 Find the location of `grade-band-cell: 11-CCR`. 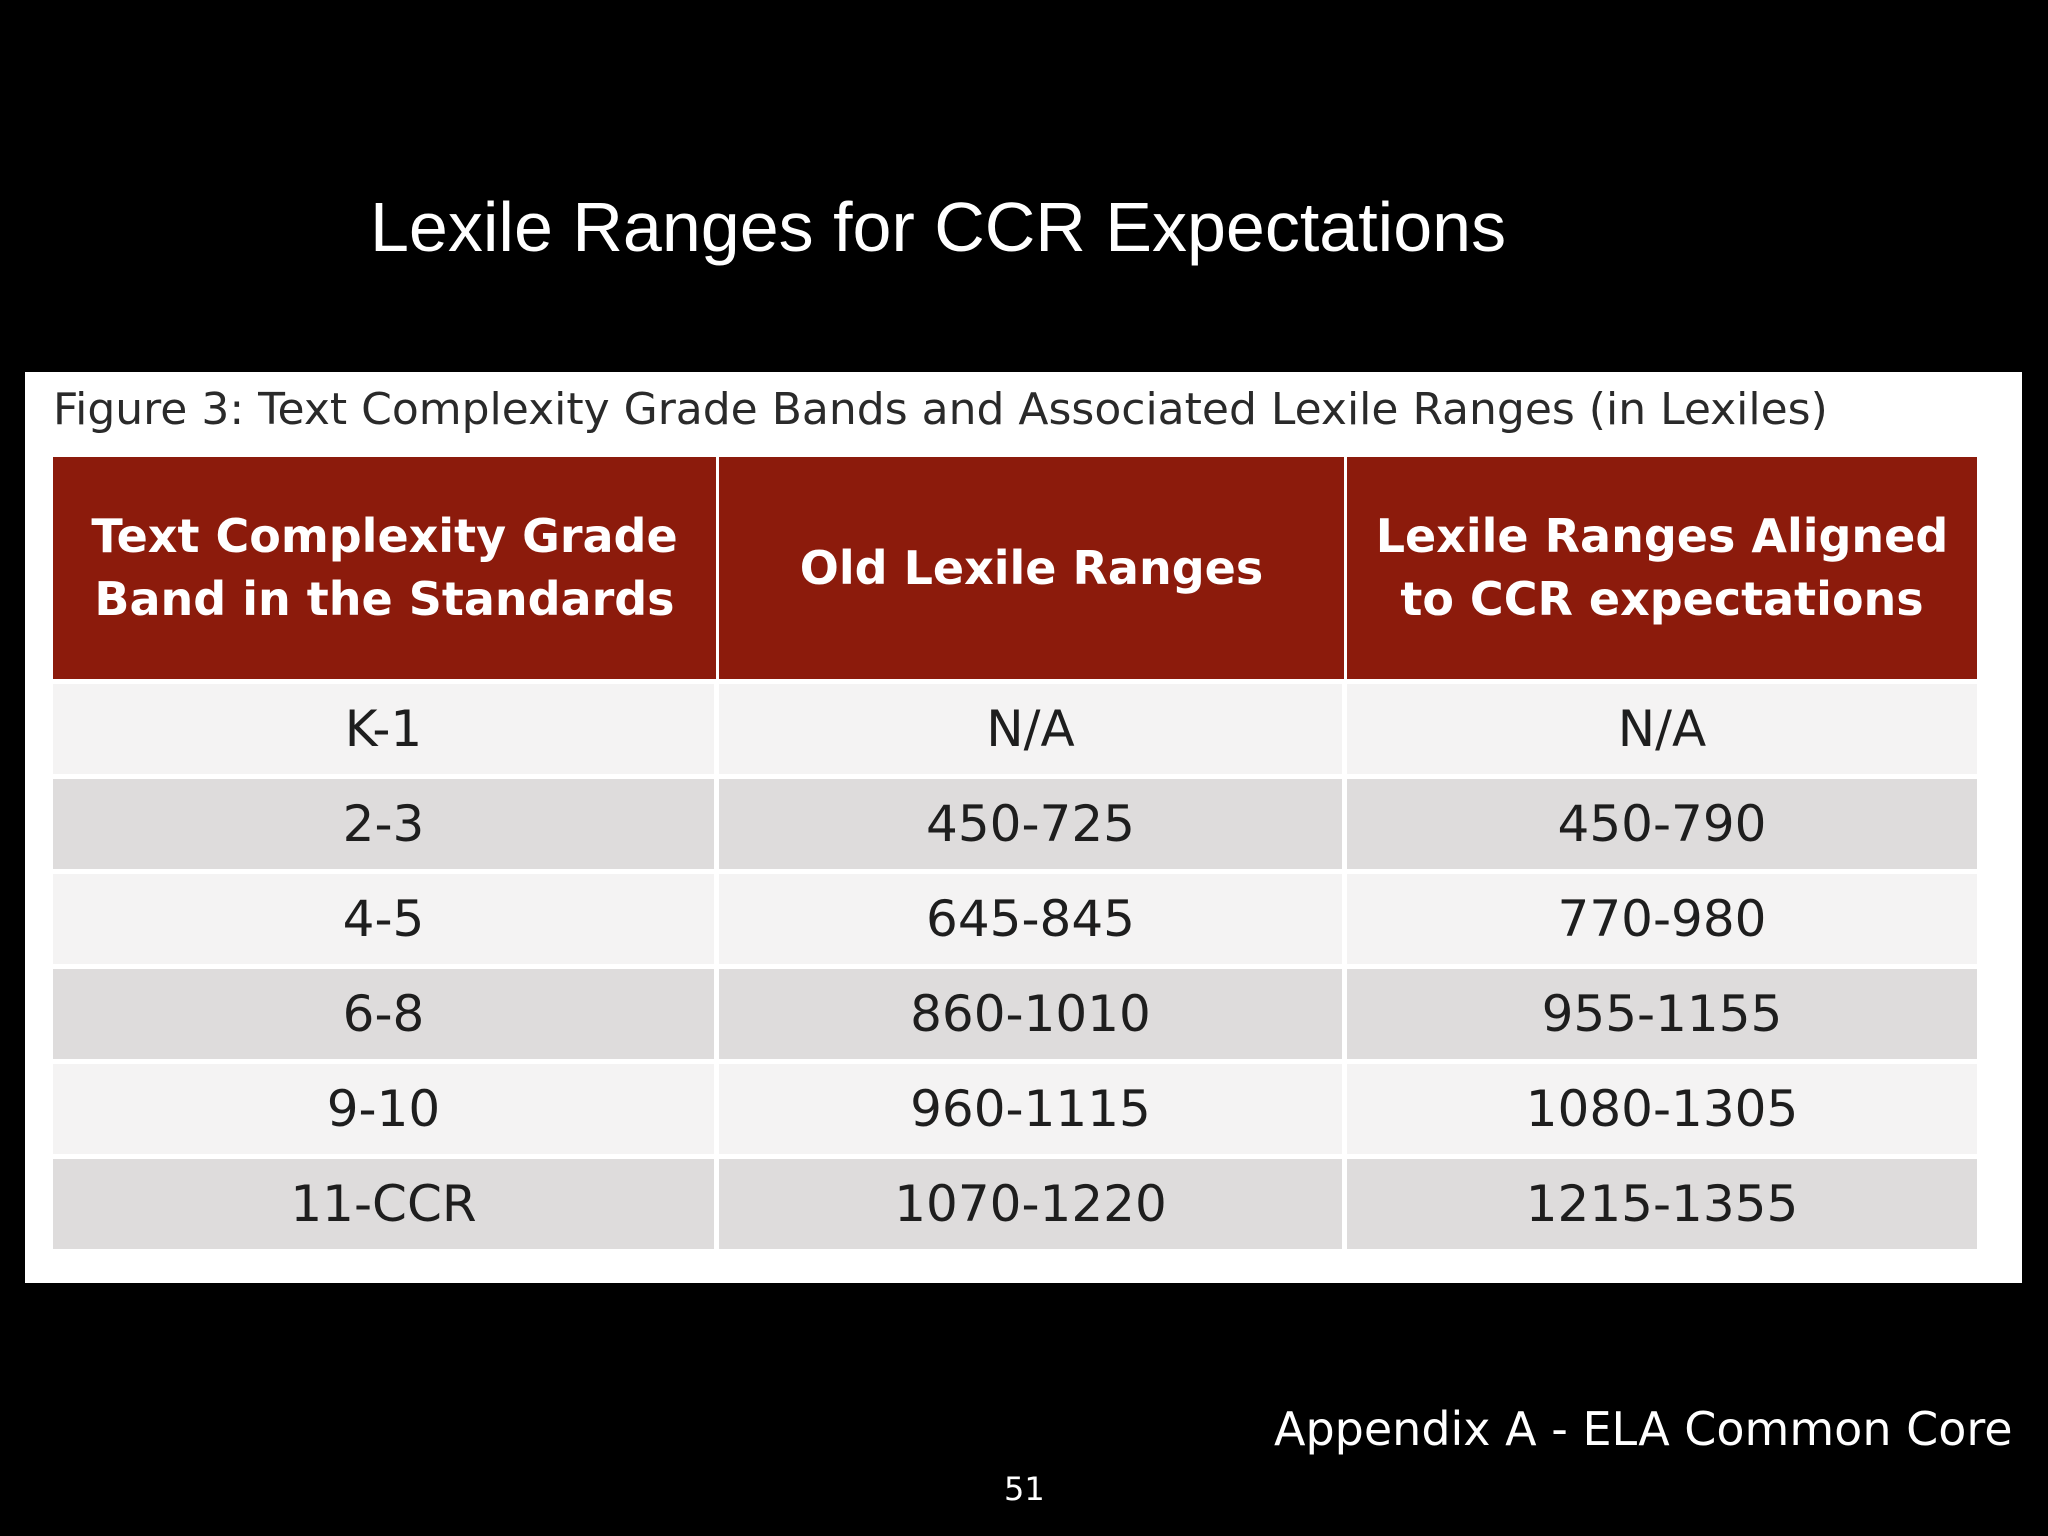

grade-band-cell: 11-CCR is located at coordinates (386, 1201).